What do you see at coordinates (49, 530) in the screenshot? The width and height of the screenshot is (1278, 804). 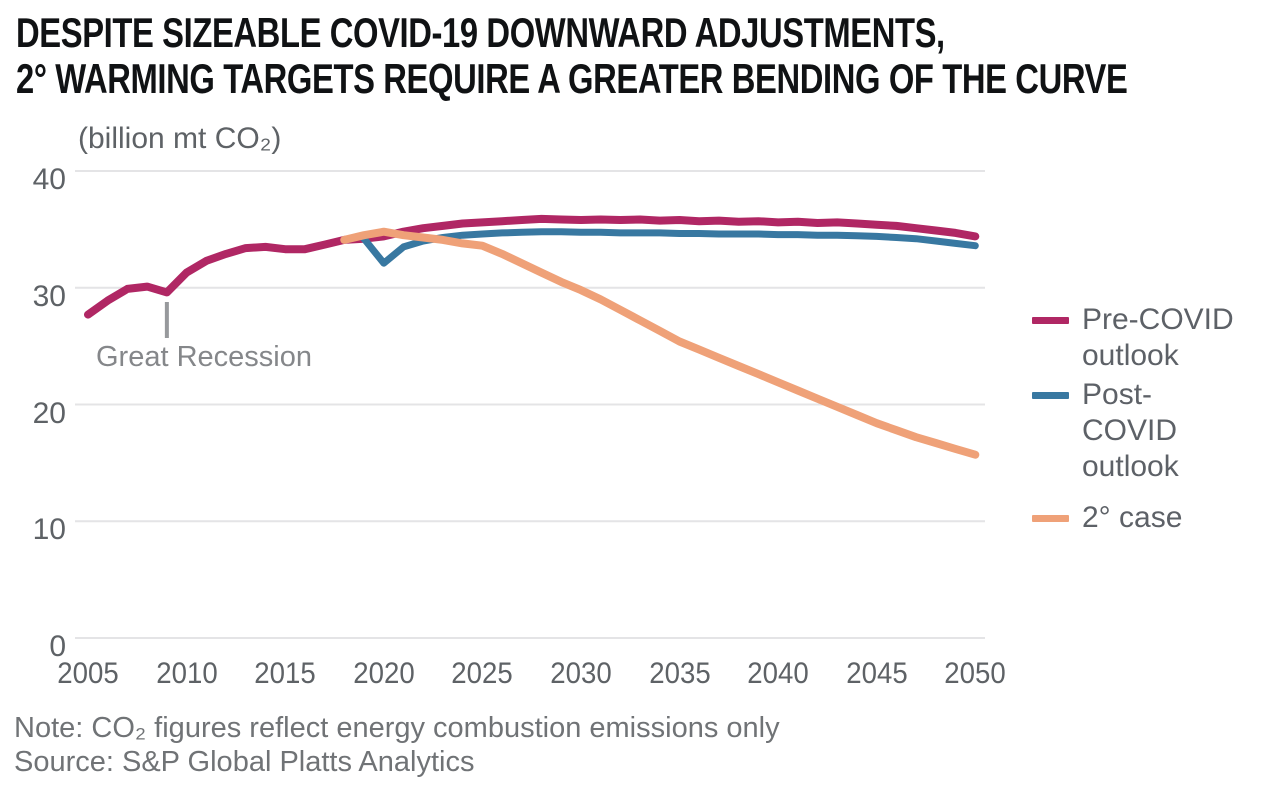 I see `y-axis-tick-label: 10` at bounding box center [49, 530].